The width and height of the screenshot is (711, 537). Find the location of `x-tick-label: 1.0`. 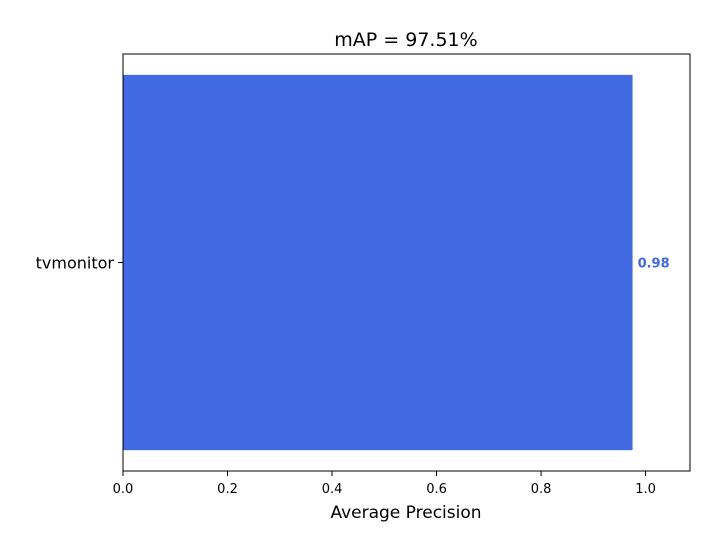

x-tick-label: 1.0 is located at coordinates (645, 489).